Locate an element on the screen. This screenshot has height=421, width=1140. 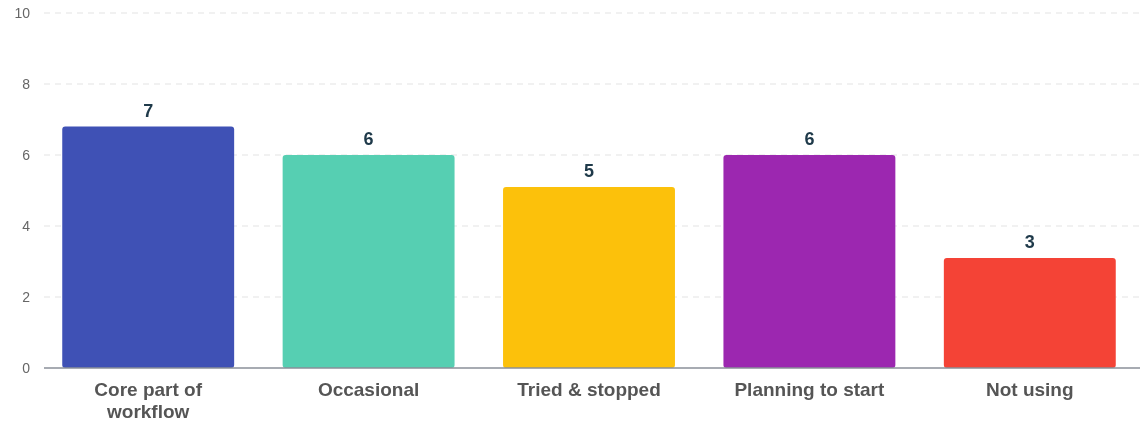
data-label: 7 is located at coordinates (148, 110).